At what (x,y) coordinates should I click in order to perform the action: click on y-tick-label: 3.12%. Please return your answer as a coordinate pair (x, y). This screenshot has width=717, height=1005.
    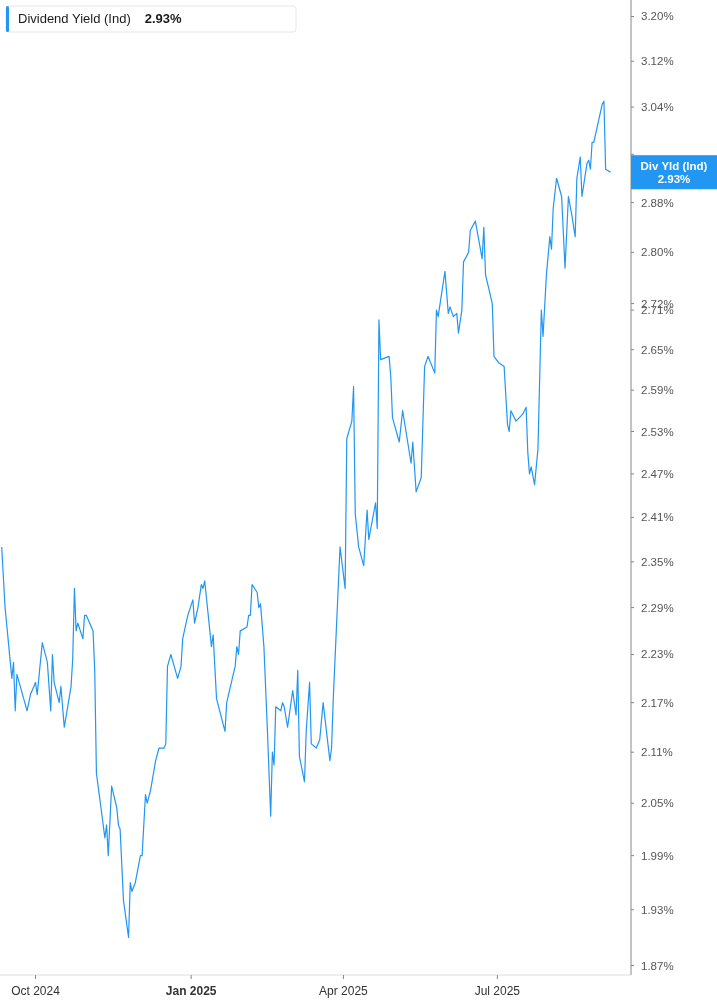
    Looking at the image, I should click on (657, 61).